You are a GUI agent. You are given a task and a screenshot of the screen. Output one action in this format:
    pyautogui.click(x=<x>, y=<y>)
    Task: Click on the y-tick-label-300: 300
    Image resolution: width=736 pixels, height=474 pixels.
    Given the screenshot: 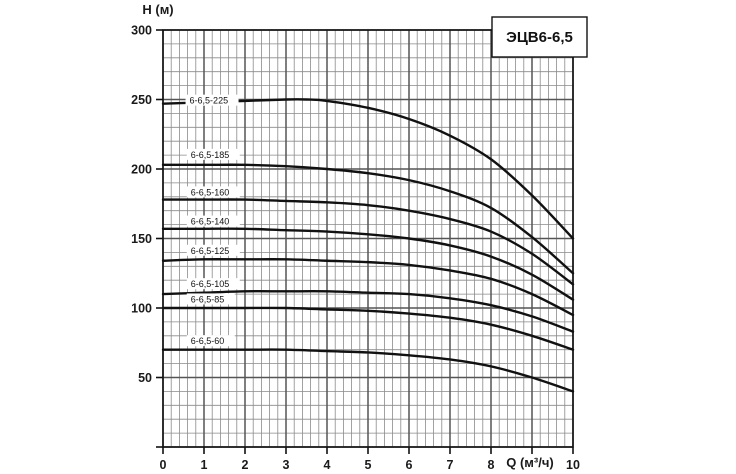 What is the action you would take?
    pyautogui.click(x=141, y=31)
    